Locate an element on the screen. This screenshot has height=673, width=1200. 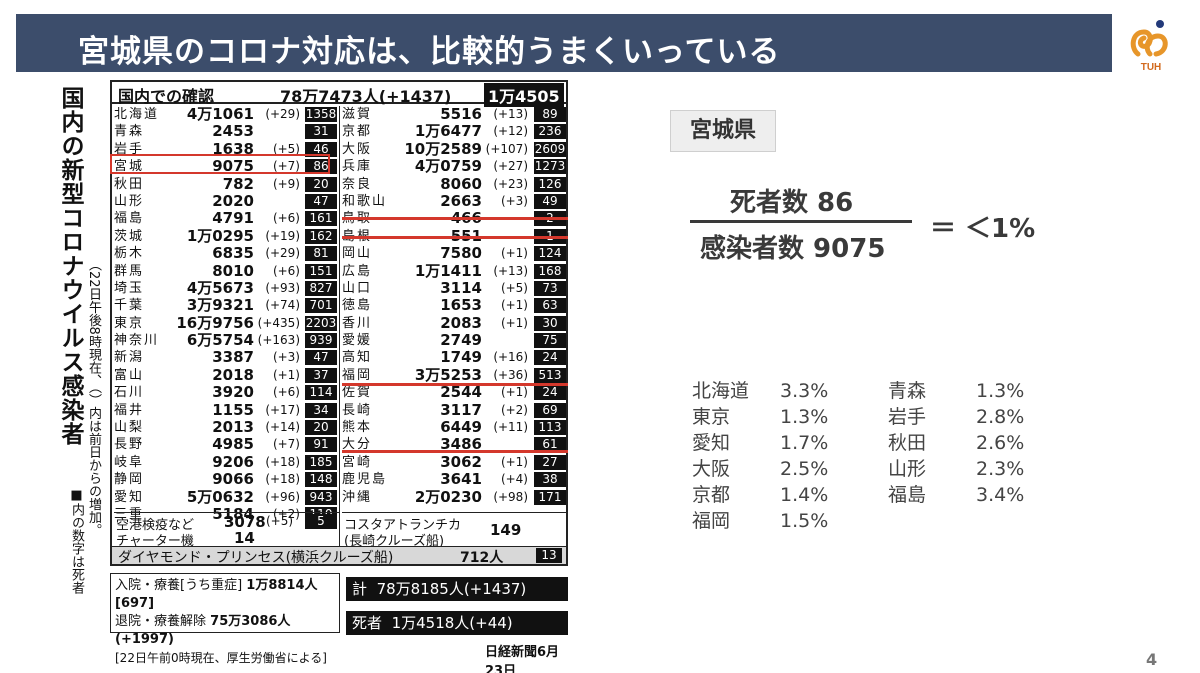
prefecture-name: 秋田 is located at coordinates (129, 184).